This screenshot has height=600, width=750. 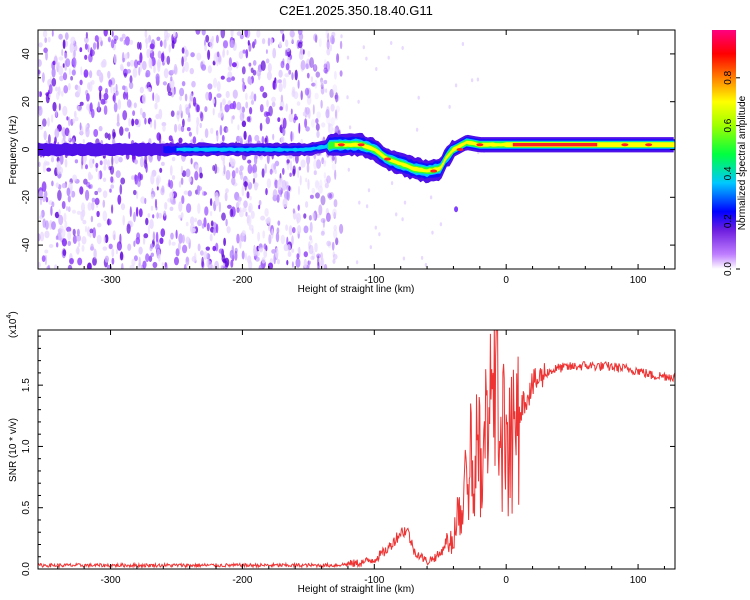 What do you see at coordinates (456, 209) in the screenshot?
I see `isolated-blob` at bounding box center [456, 209].